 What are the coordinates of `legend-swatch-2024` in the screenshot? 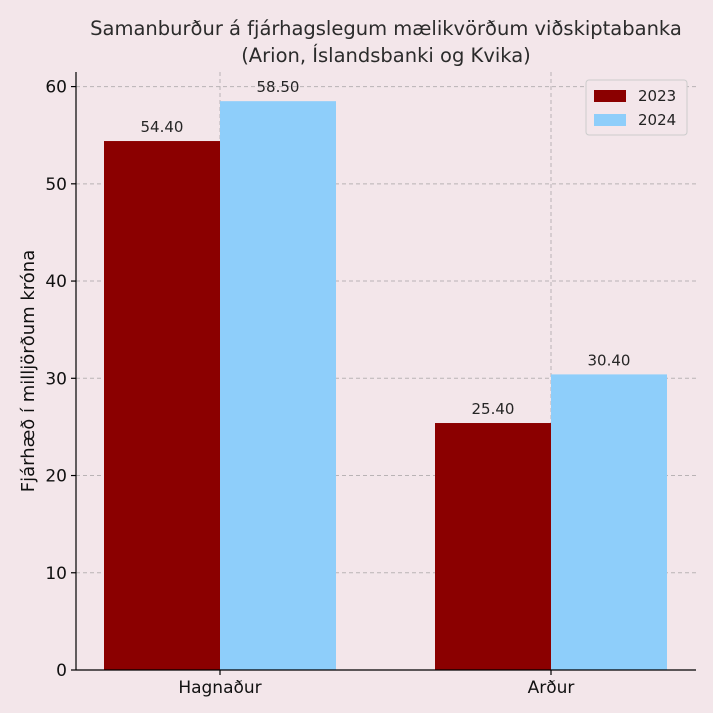 It's located at (610, 120).